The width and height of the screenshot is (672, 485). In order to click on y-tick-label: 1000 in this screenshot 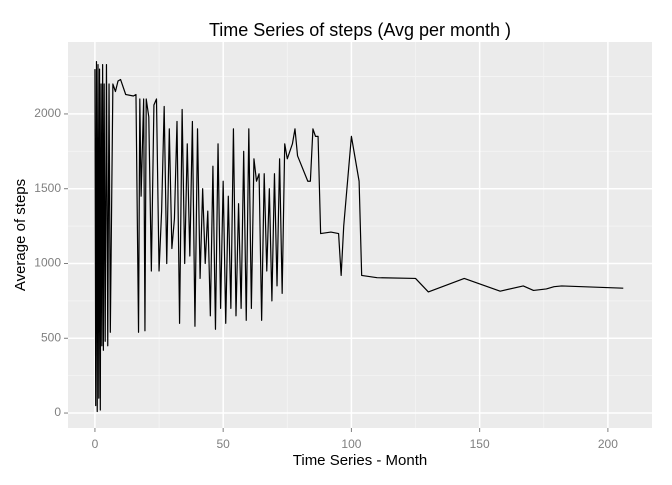, I will do `click(47, 263)`.